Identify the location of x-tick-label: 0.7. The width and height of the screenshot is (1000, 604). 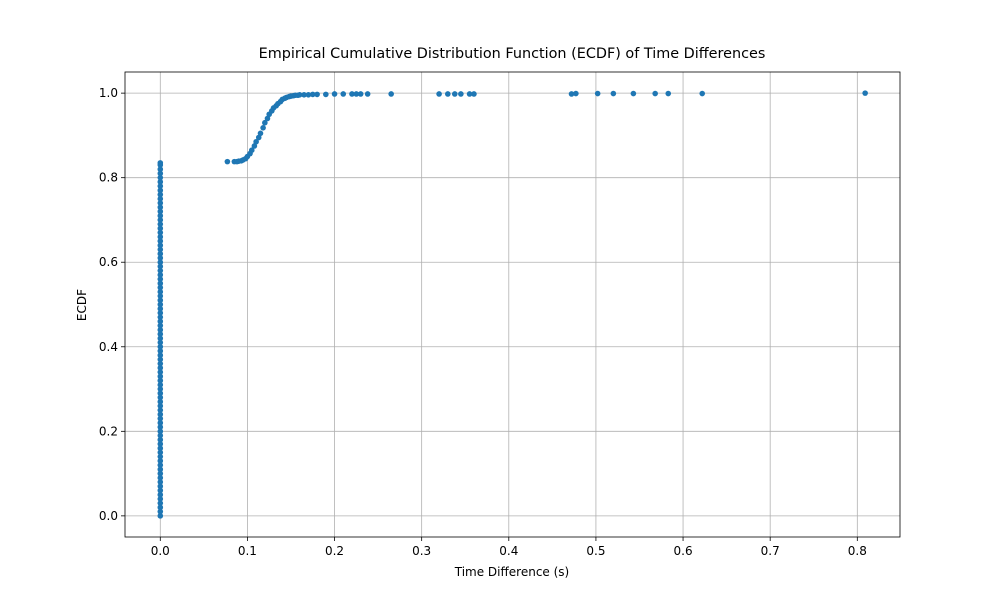
(770, 551).